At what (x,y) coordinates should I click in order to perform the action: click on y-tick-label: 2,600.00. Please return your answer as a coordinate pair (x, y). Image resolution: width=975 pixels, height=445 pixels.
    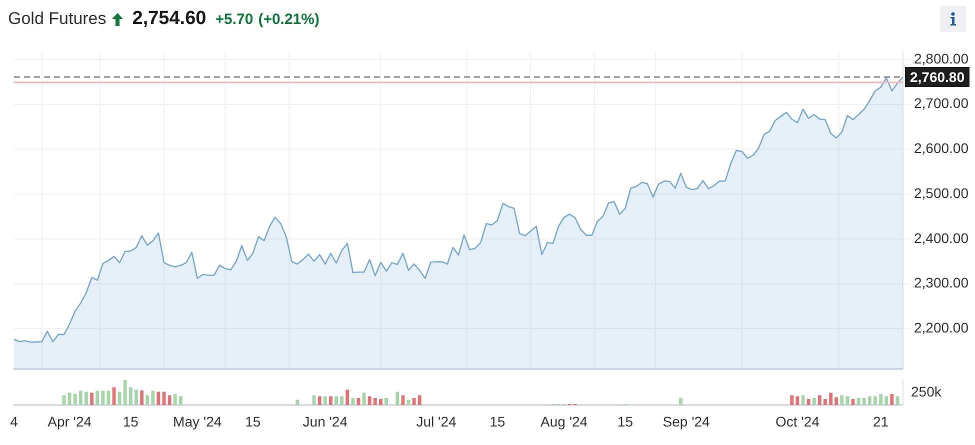
    Looking at the image, I should click on (941, 148).